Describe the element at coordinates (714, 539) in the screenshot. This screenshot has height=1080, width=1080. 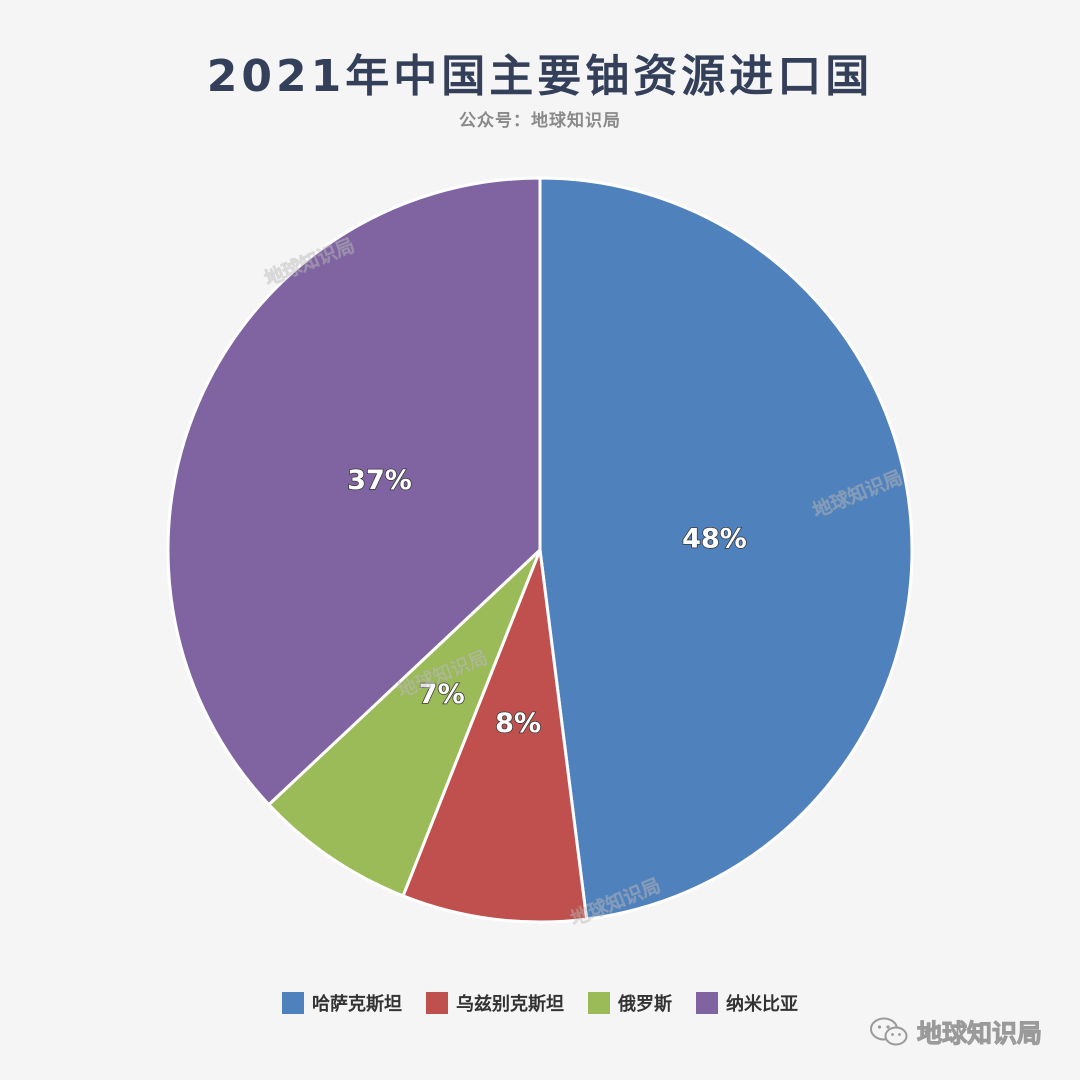
I see `pie-slice-label-0: 48%` at that location.